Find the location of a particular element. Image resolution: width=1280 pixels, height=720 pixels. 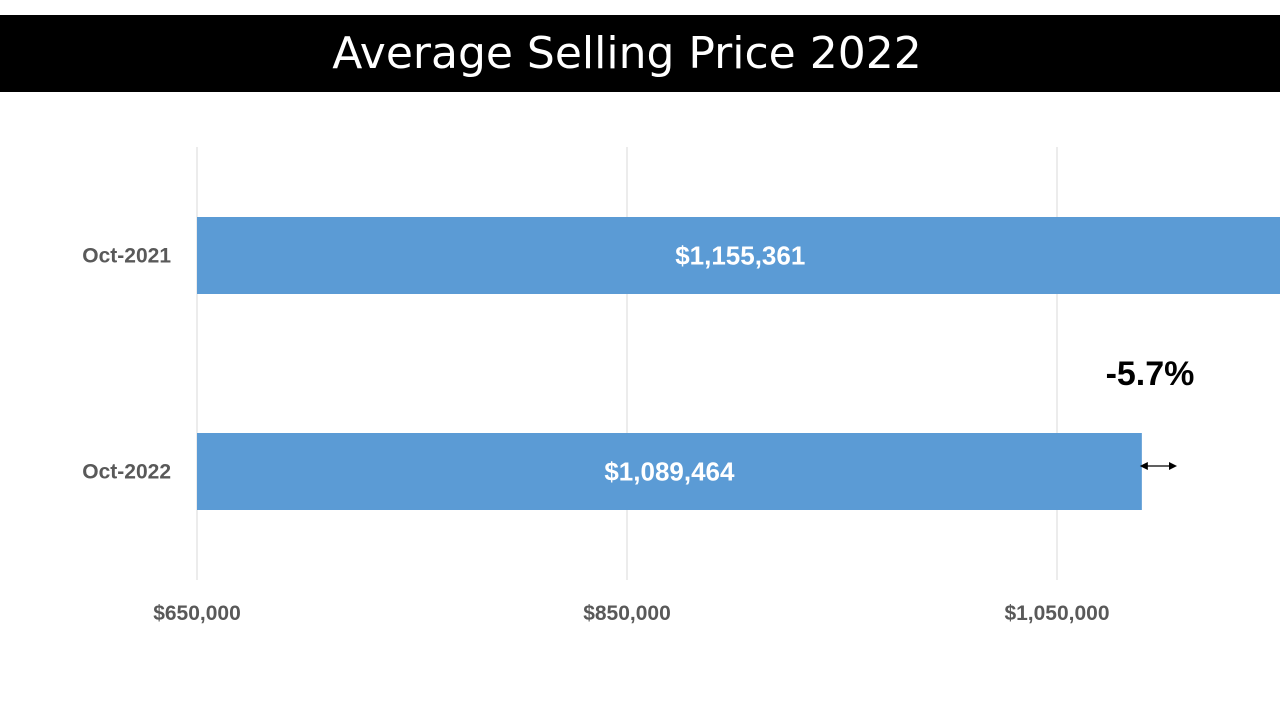

x-tick-label: $650,000 is located at coordinates (197, 613).